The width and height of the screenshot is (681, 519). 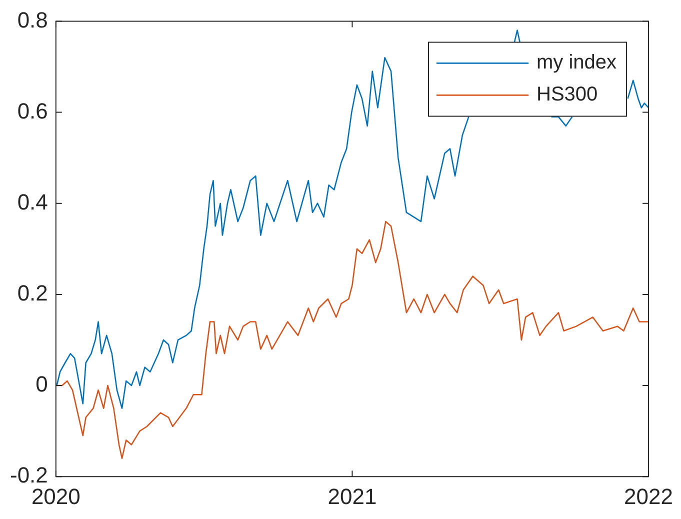 What do you see at coordinates (567, 95) in the screenshot?
I see `legend-label: HS300` at bounding box center [567, 95].